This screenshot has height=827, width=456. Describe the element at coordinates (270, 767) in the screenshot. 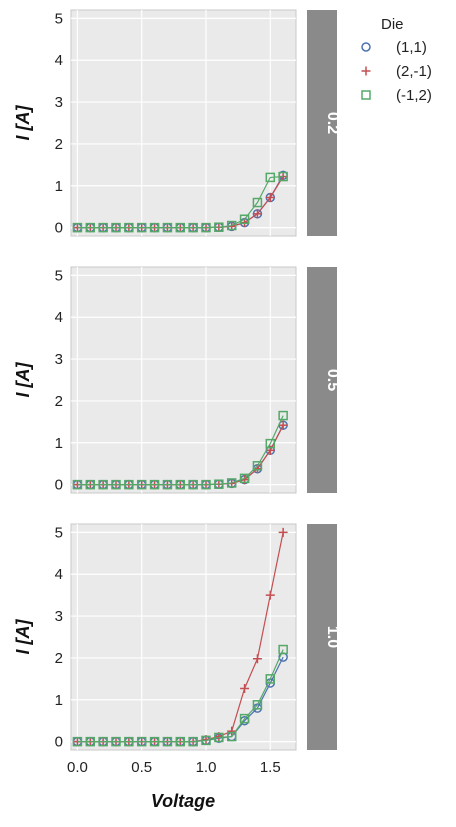

I see `x-tick-label: 1.5` at that location.